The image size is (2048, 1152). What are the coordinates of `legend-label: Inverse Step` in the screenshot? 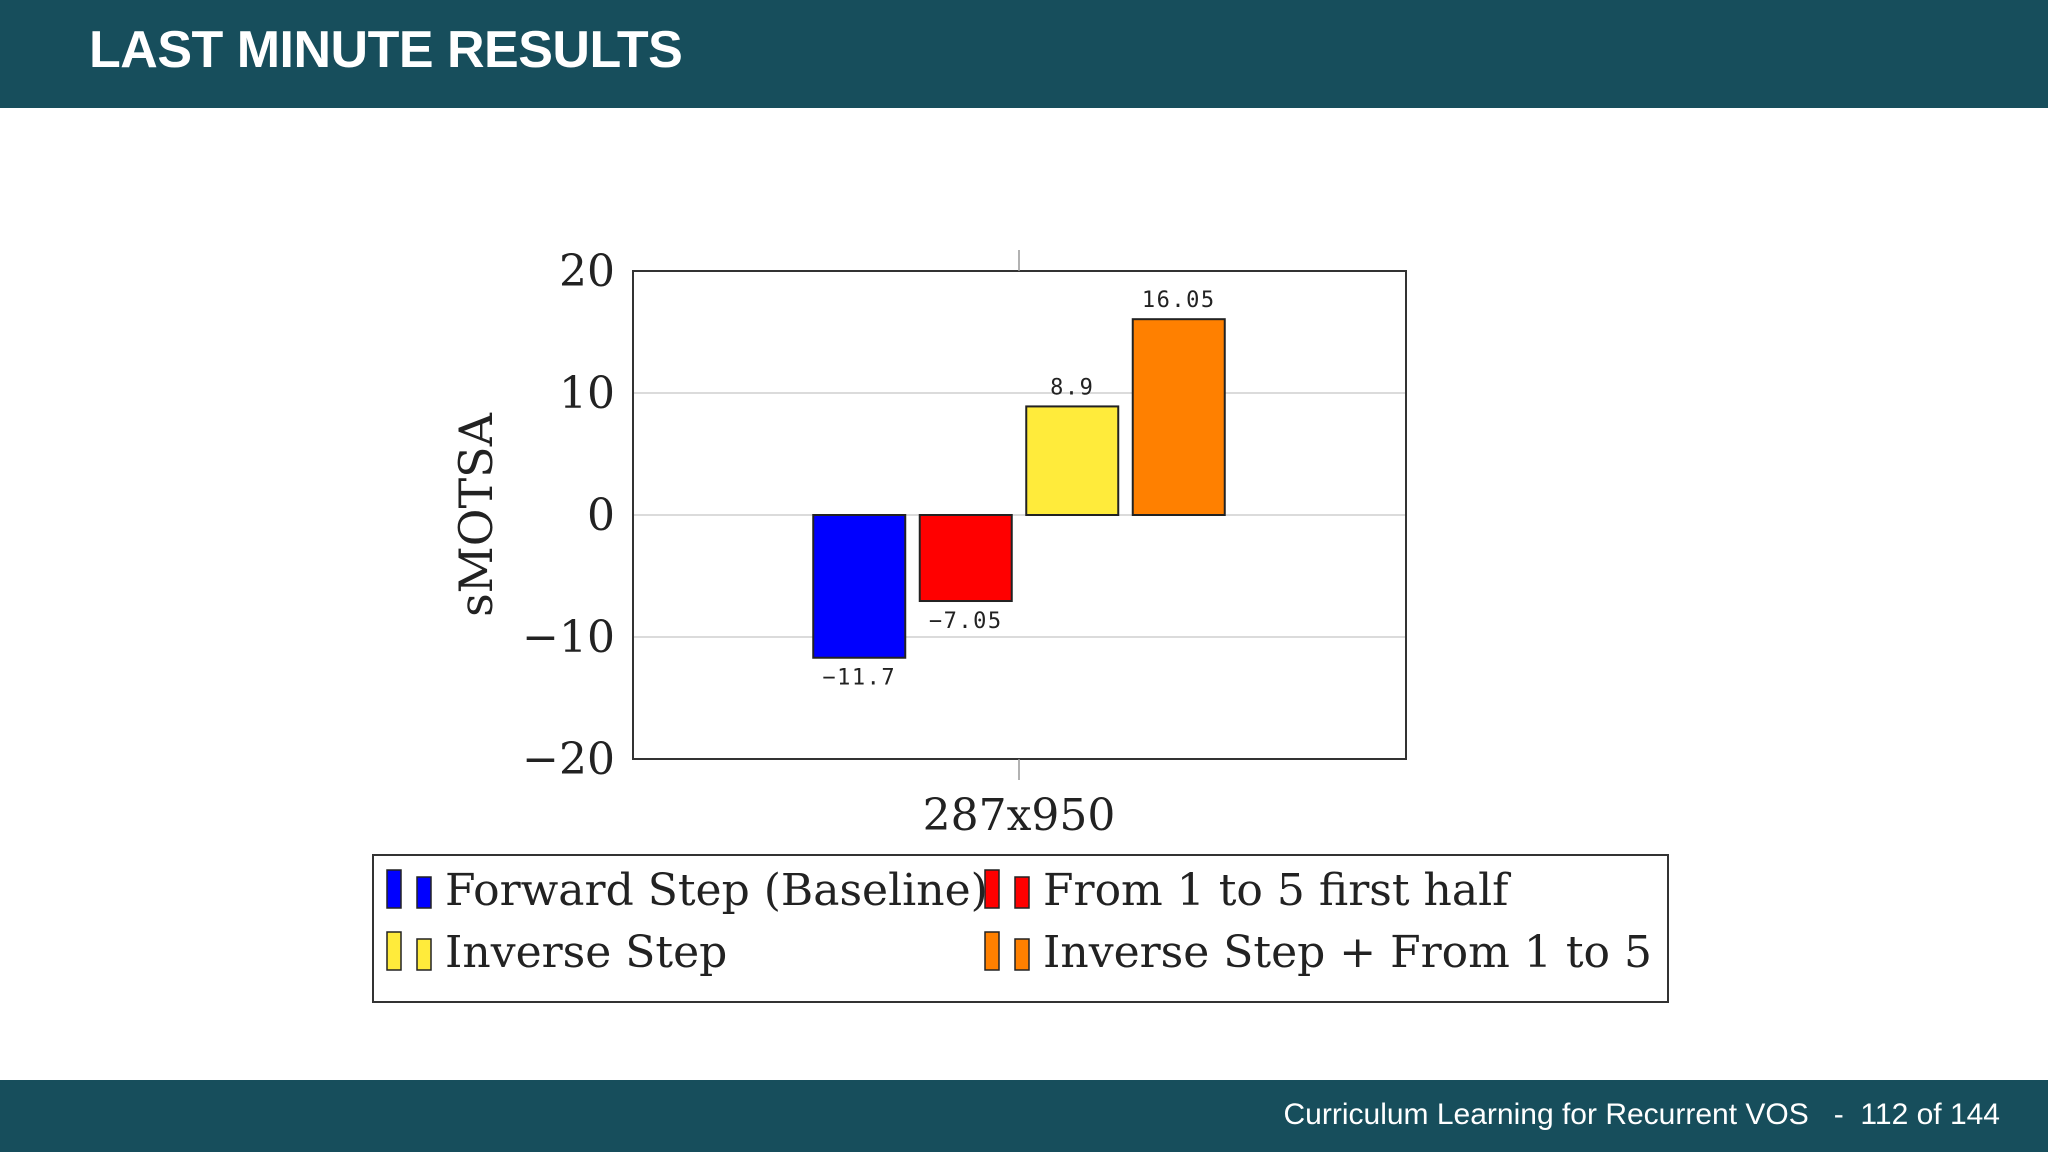 It's located at (586, 952).